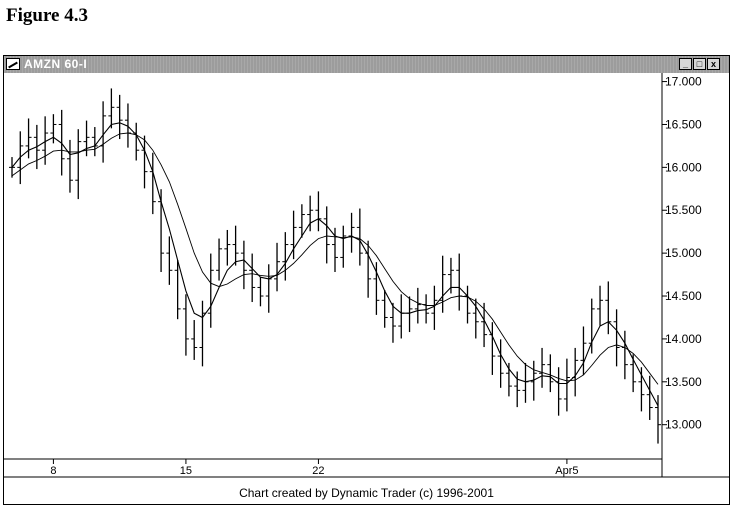 This screenshot has width=735, height=512. What do you see at coordinates (683, 425) in the screenshot?
I see `price-tick-label: 13.000` at bounding box center [683, 425].